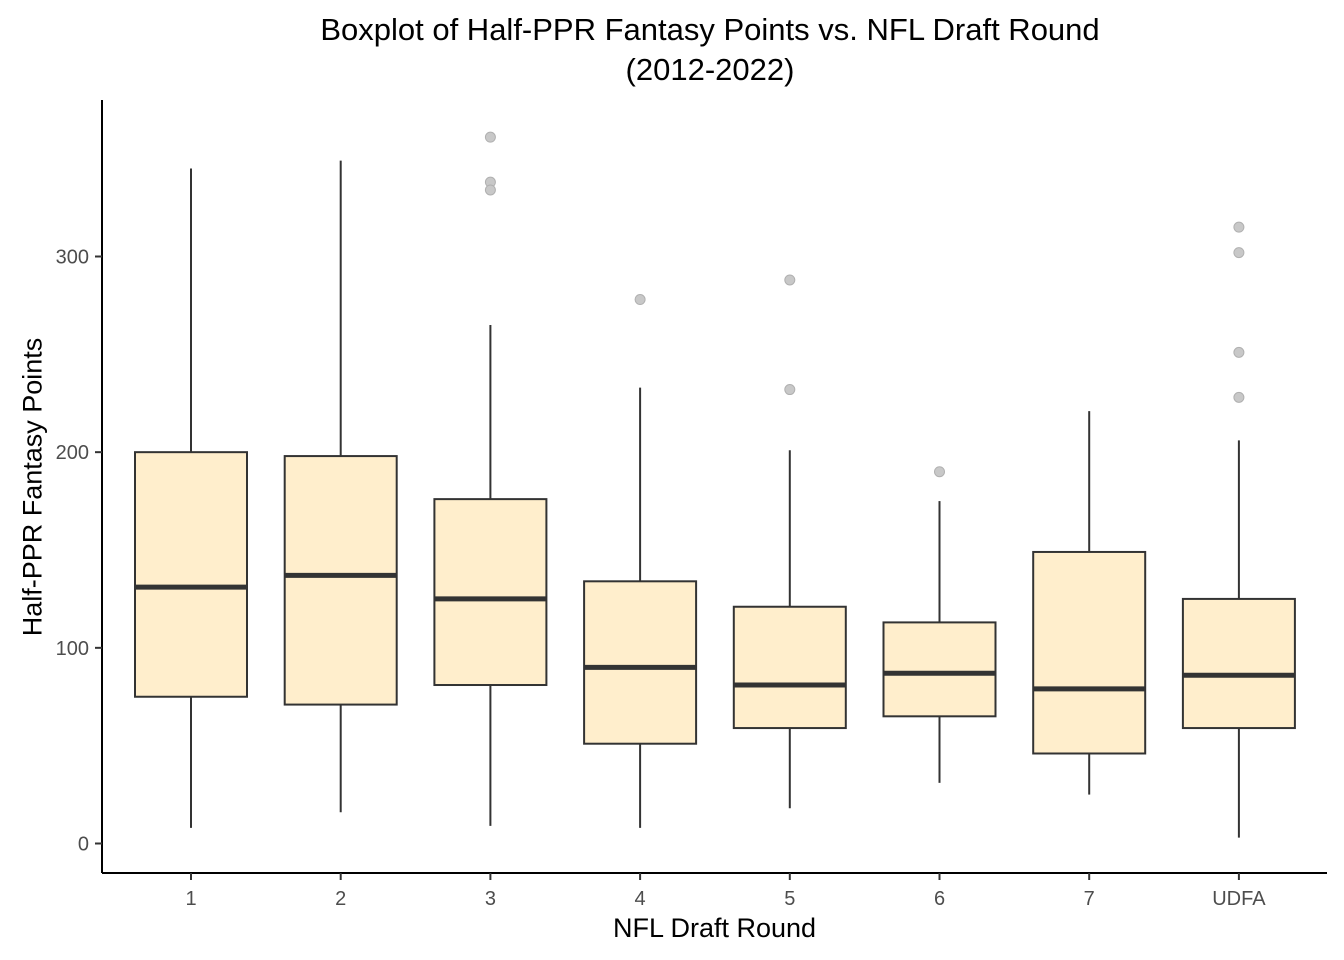 This screenshot has width=1344, height=960. Describe the element at coordinates (190, 899) in the screenshot. I see `x-tick-label: 1` at that location.